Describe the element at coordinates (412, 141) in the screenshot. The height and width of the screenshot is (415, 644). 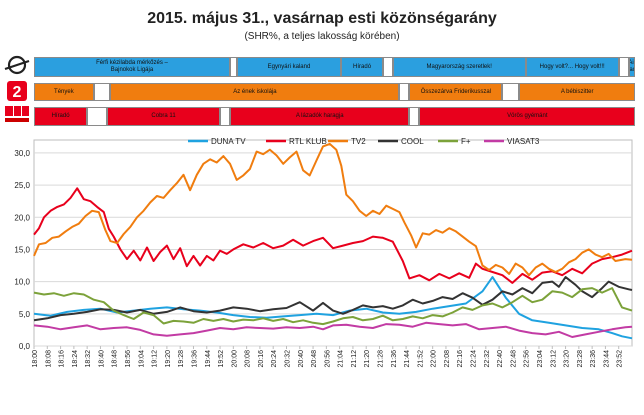
I see `legend-label: COOL` at that location.